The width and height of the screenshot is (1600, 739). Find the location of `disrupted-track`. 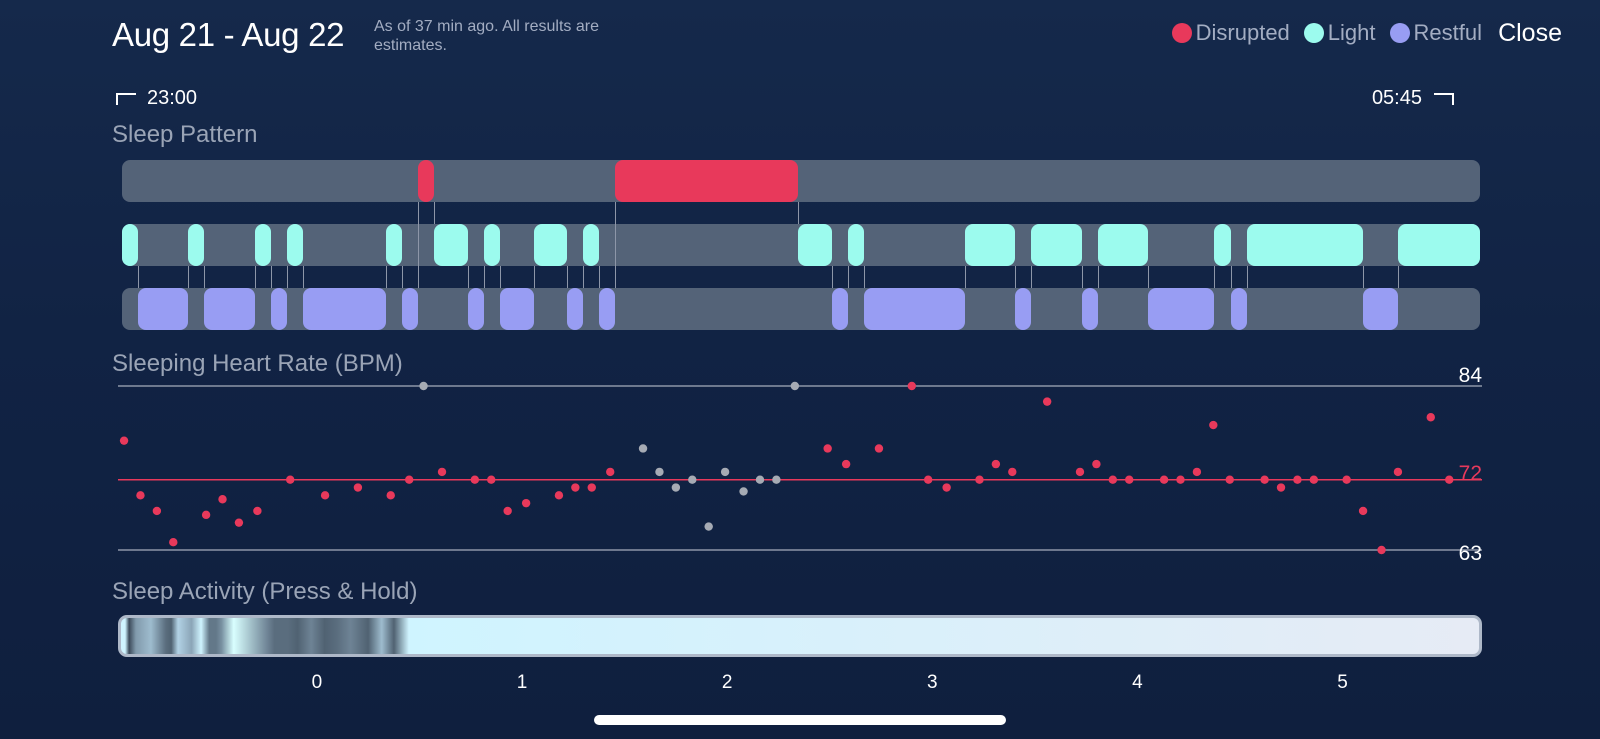

disrupted-track is located at coordinates (801, 181).